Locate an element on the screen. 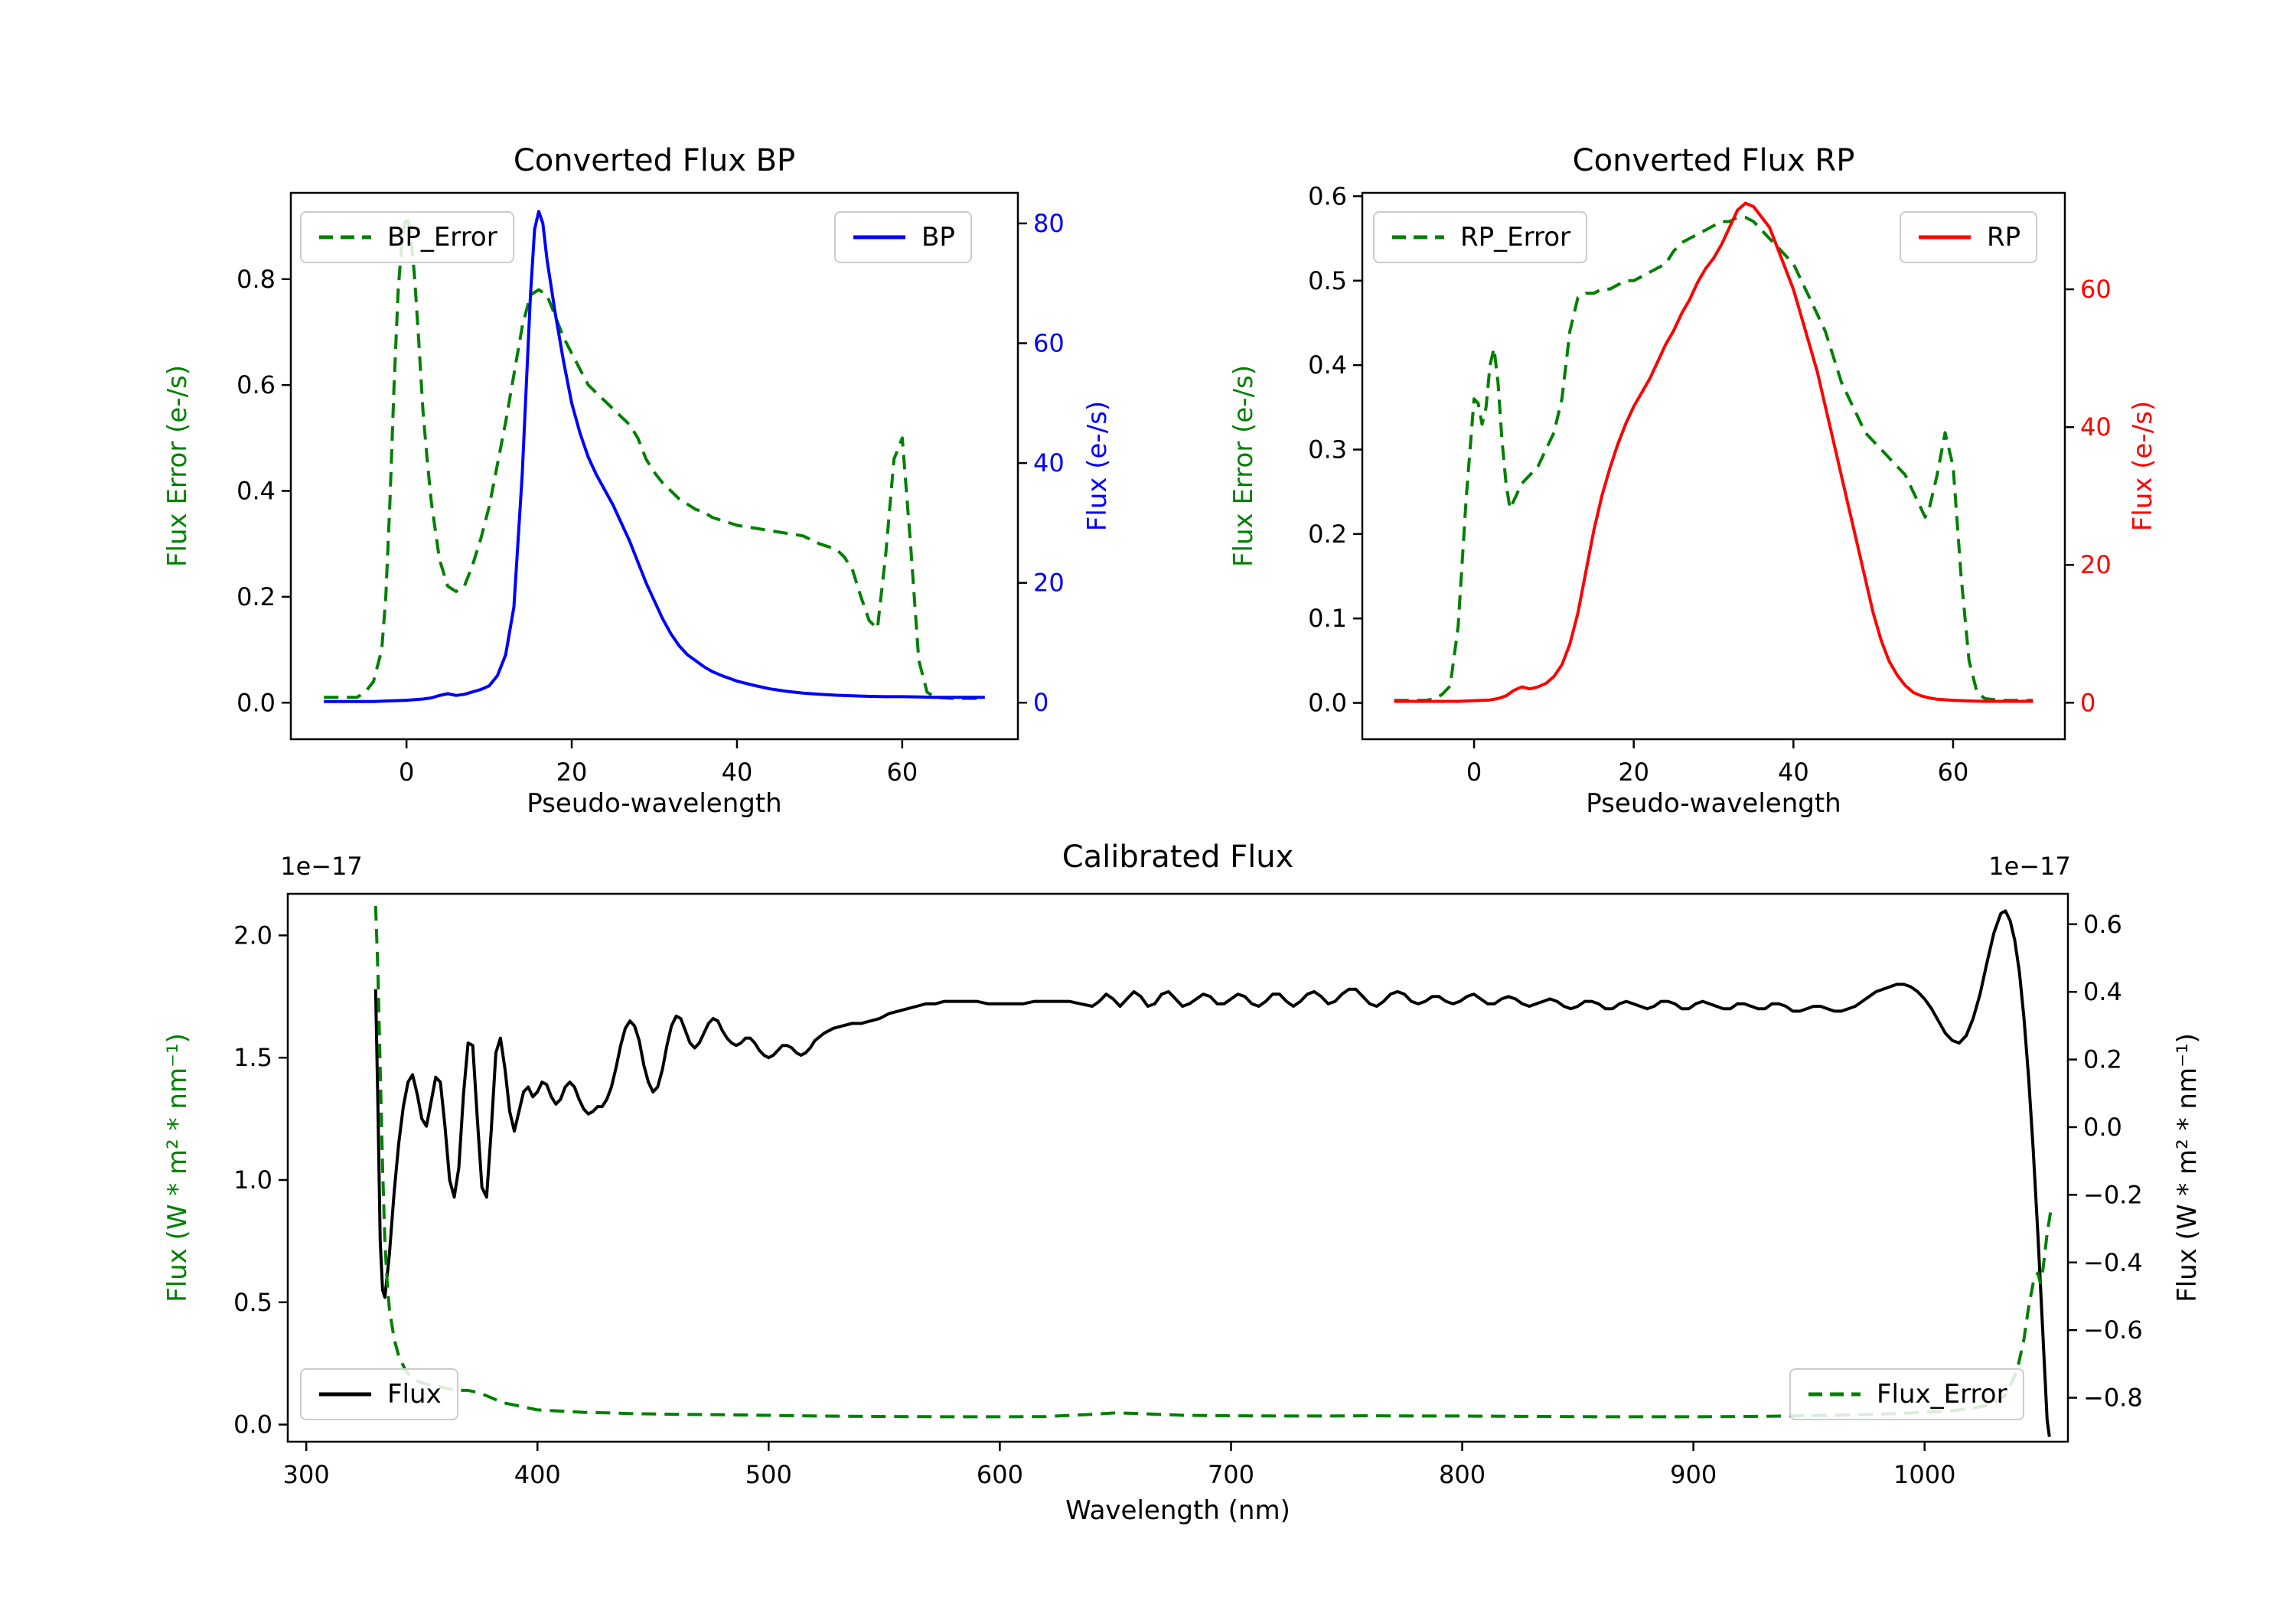 Image resolution: width=2296 pixels, height=1607 pixels. x-tick-label: 500 is located at coordinates (768, 1474).